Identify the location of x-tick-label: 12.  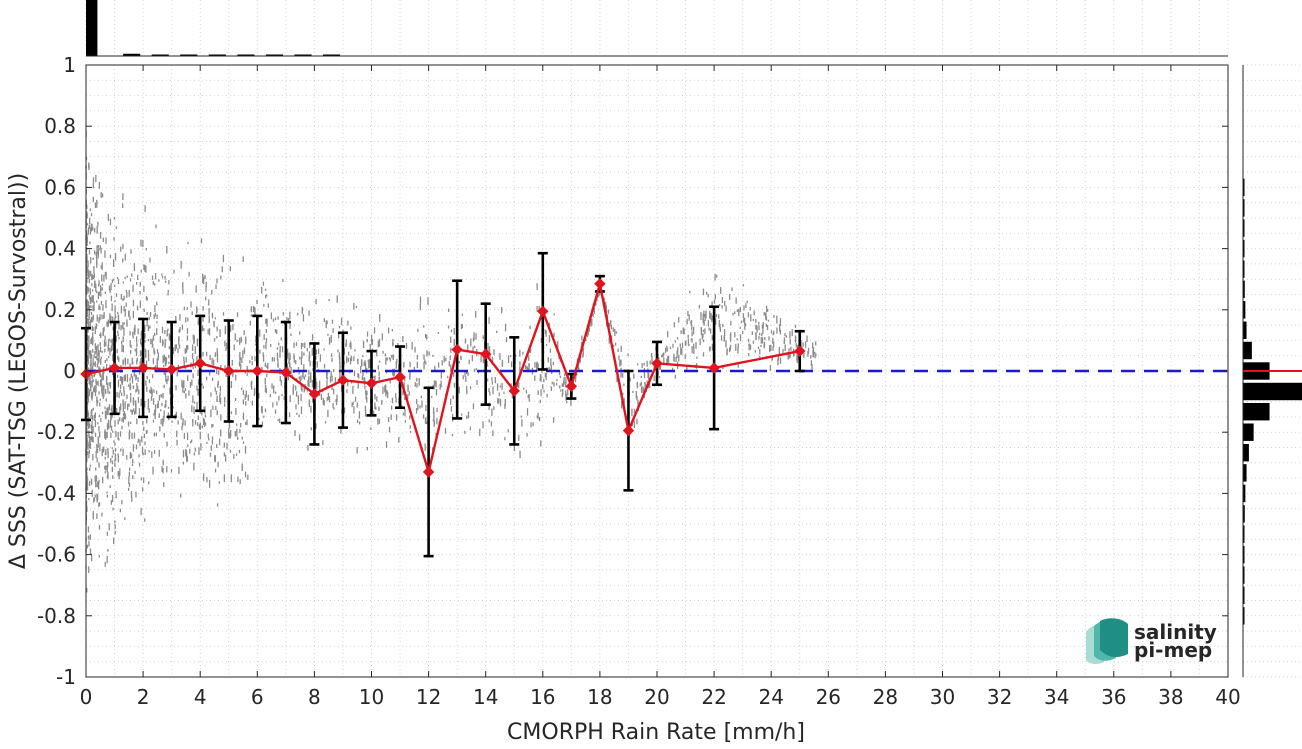
(428, 697).